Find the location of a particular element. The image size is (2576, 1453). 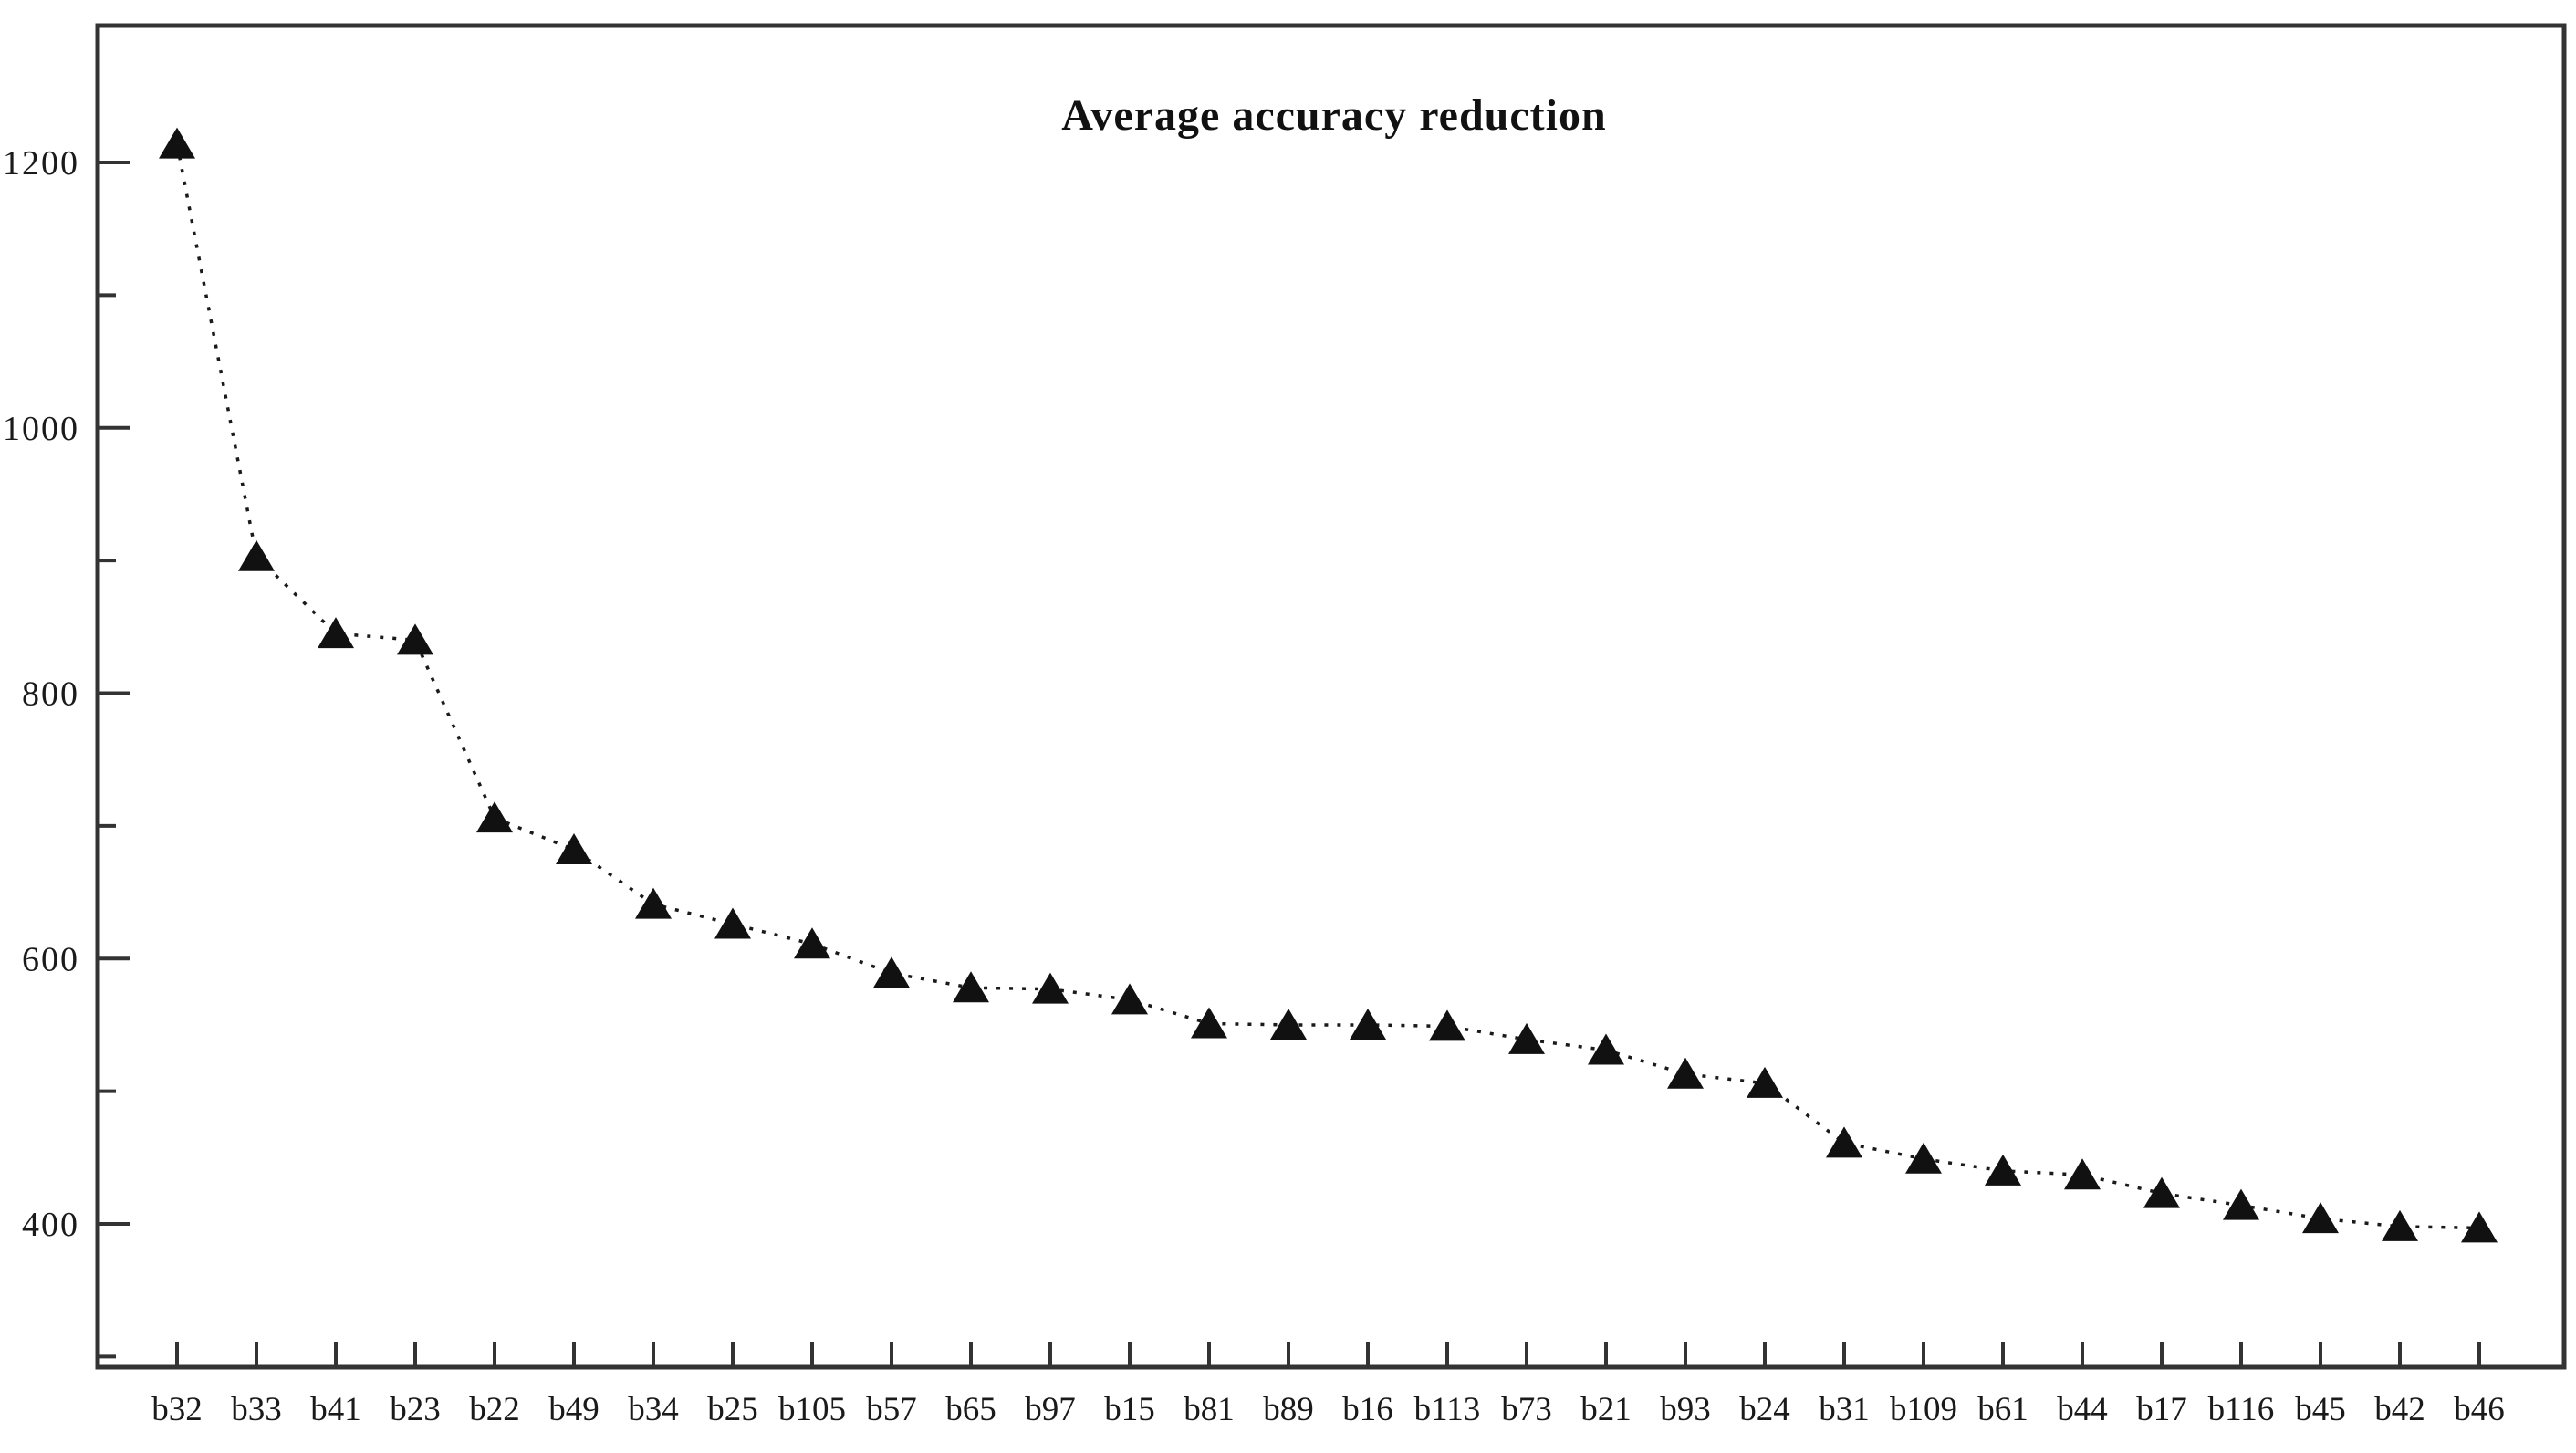

y-axis-labels: 400 600 800 1000 1200 is located at coordinates (41, 694).